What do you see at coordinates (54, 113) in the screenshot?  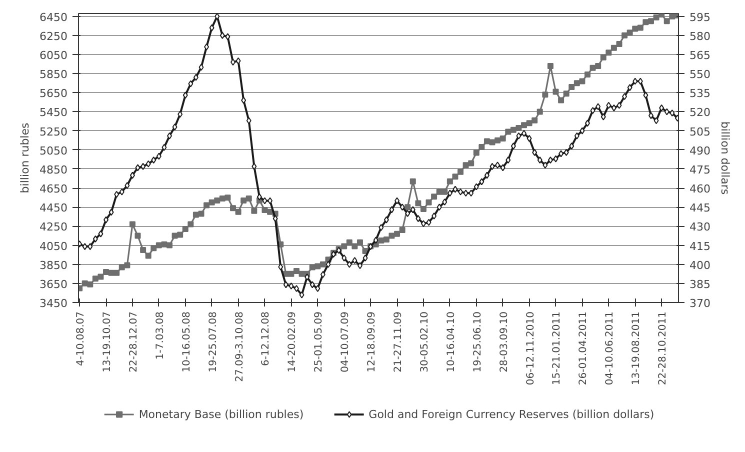 I see `y-tick-label: 5450` at bounding box center [54, 113].